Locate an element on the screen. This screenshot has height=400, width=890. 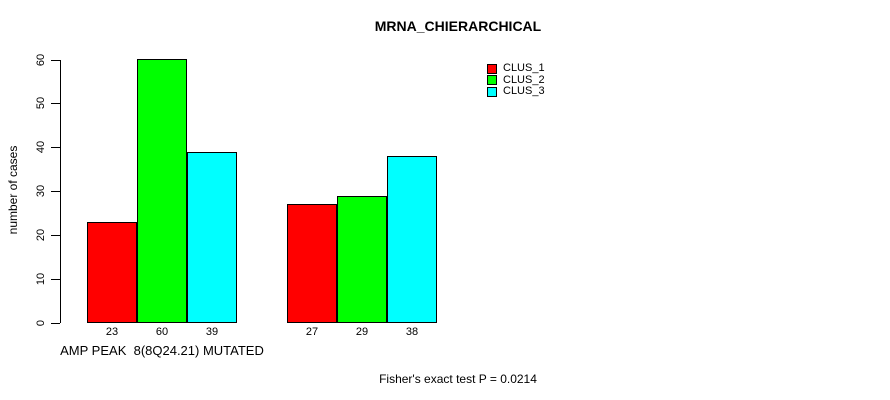
fisher-test-note: Fisher's exact test P = 0.0214 is located at coordinates (458, 379).